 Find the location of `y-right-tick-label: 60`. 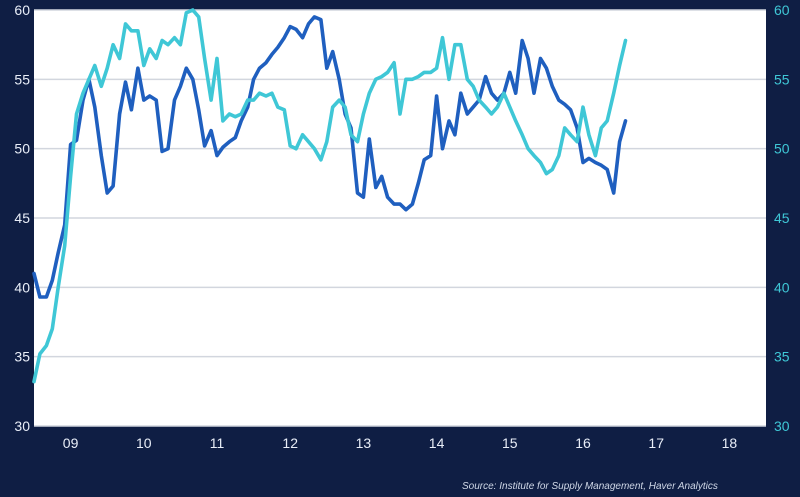

y-right-tick-label: 60 is located at coordinates (782, 10).